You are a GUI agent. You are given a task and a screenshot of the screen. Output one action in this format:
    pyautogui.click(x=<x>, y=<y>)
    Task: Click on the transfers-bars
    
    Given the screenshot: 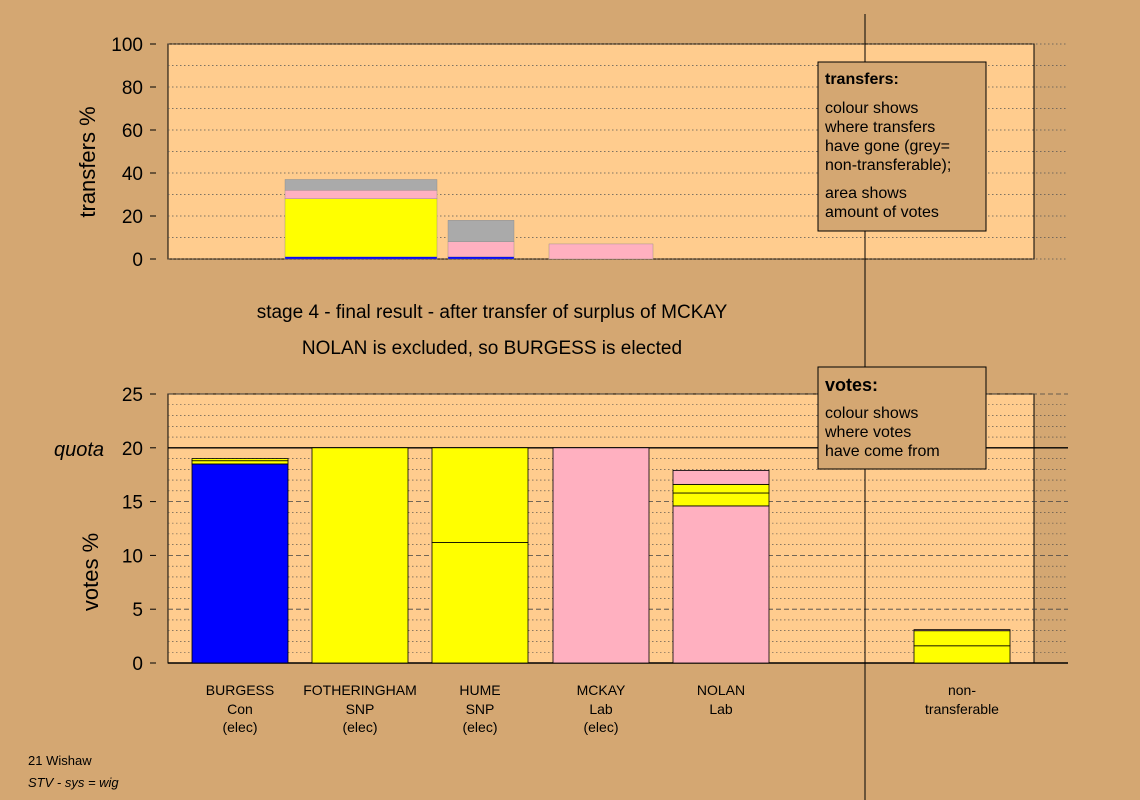 What is the action you would take?
    pyautogui.click(x=469, y=219)
    